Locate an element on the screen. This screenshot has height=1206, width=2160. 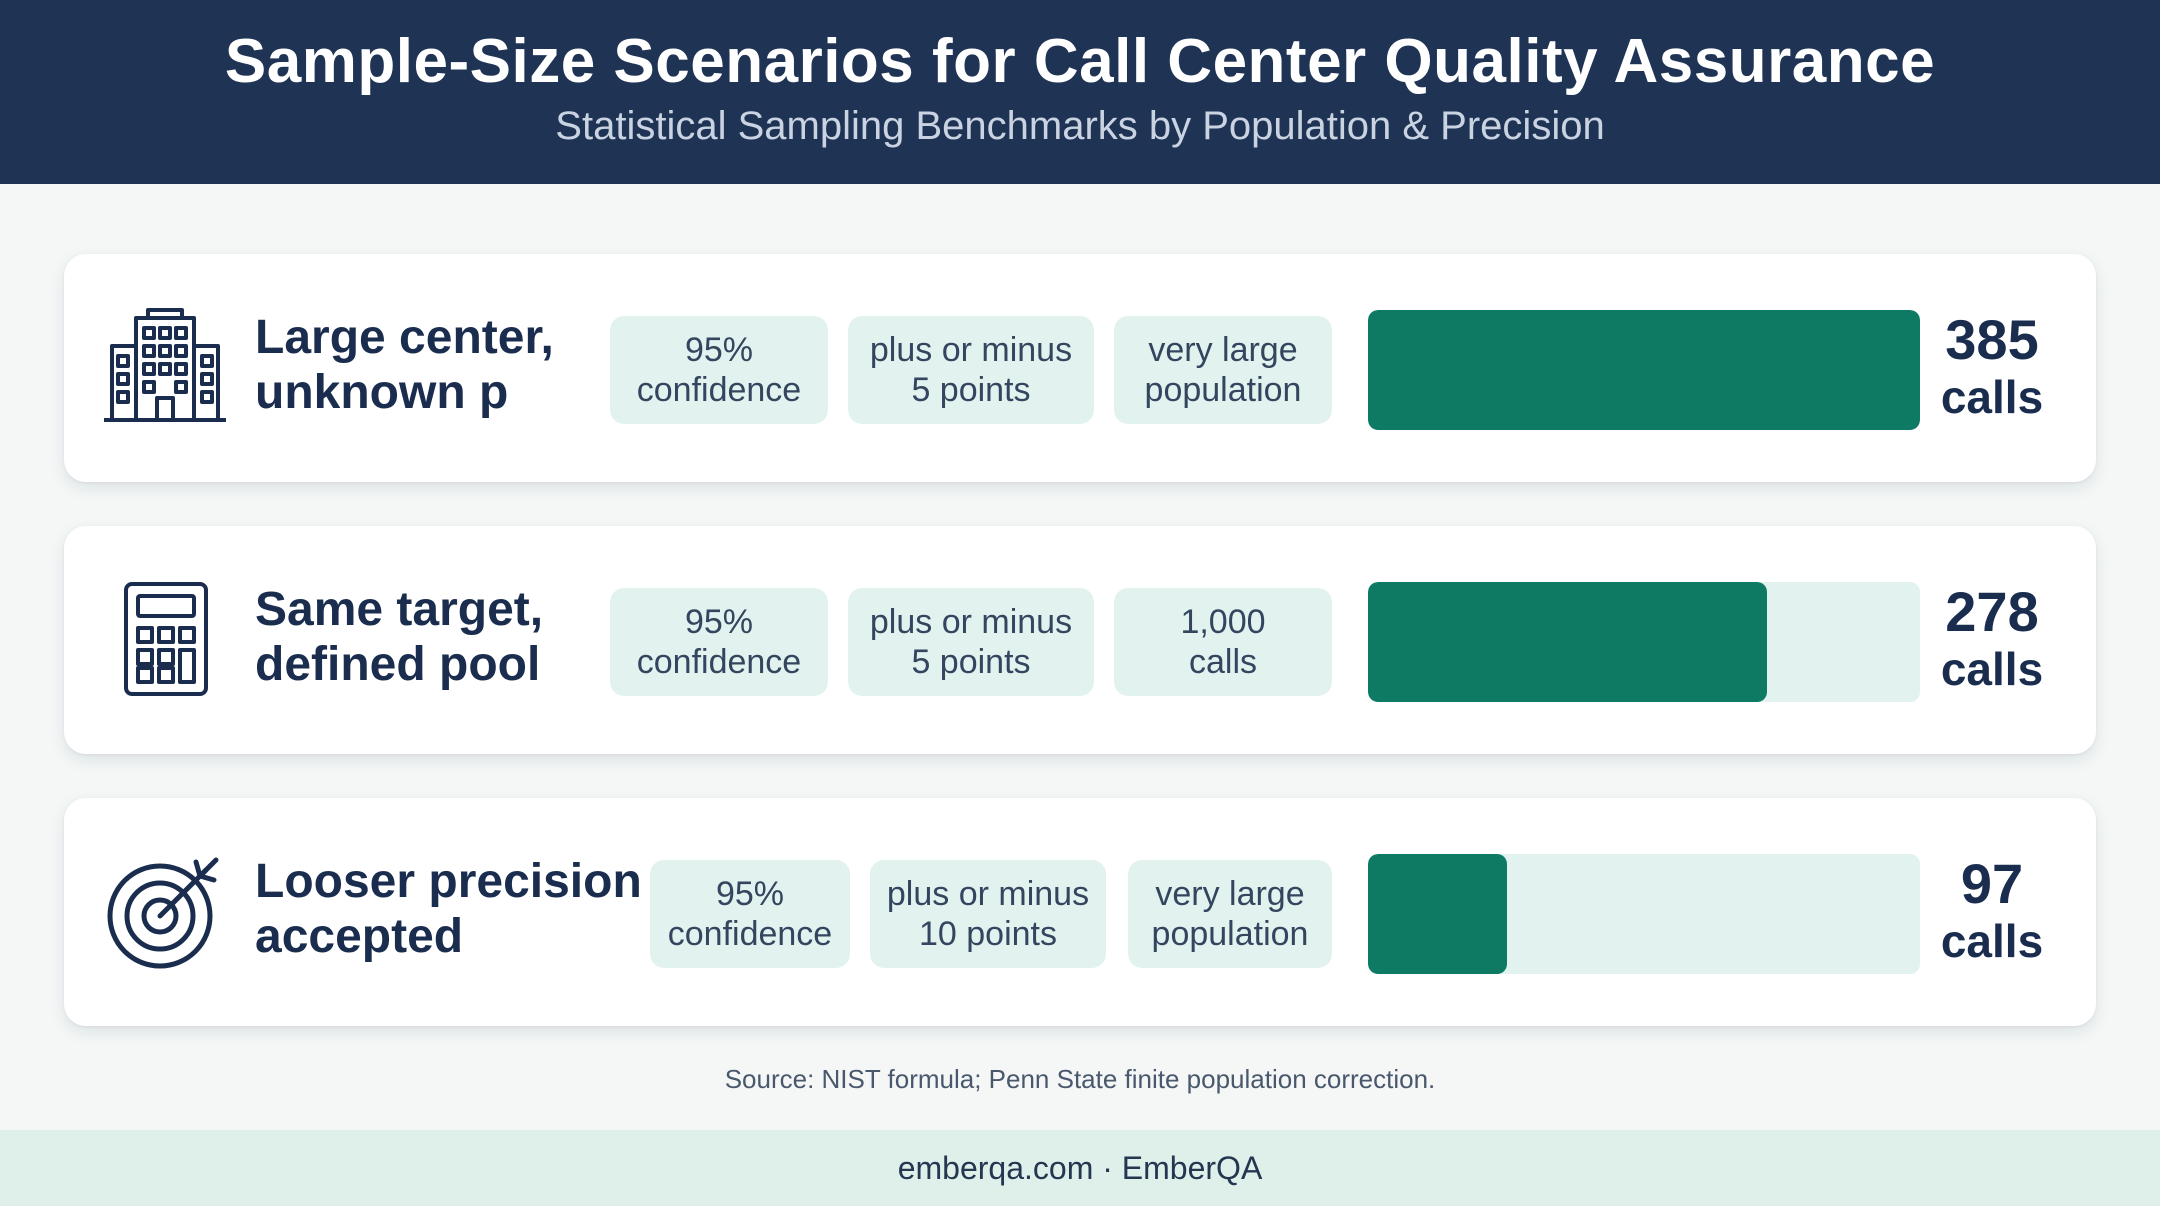
sample-size-value: 97 calls is located at coordinates (1992, 911).